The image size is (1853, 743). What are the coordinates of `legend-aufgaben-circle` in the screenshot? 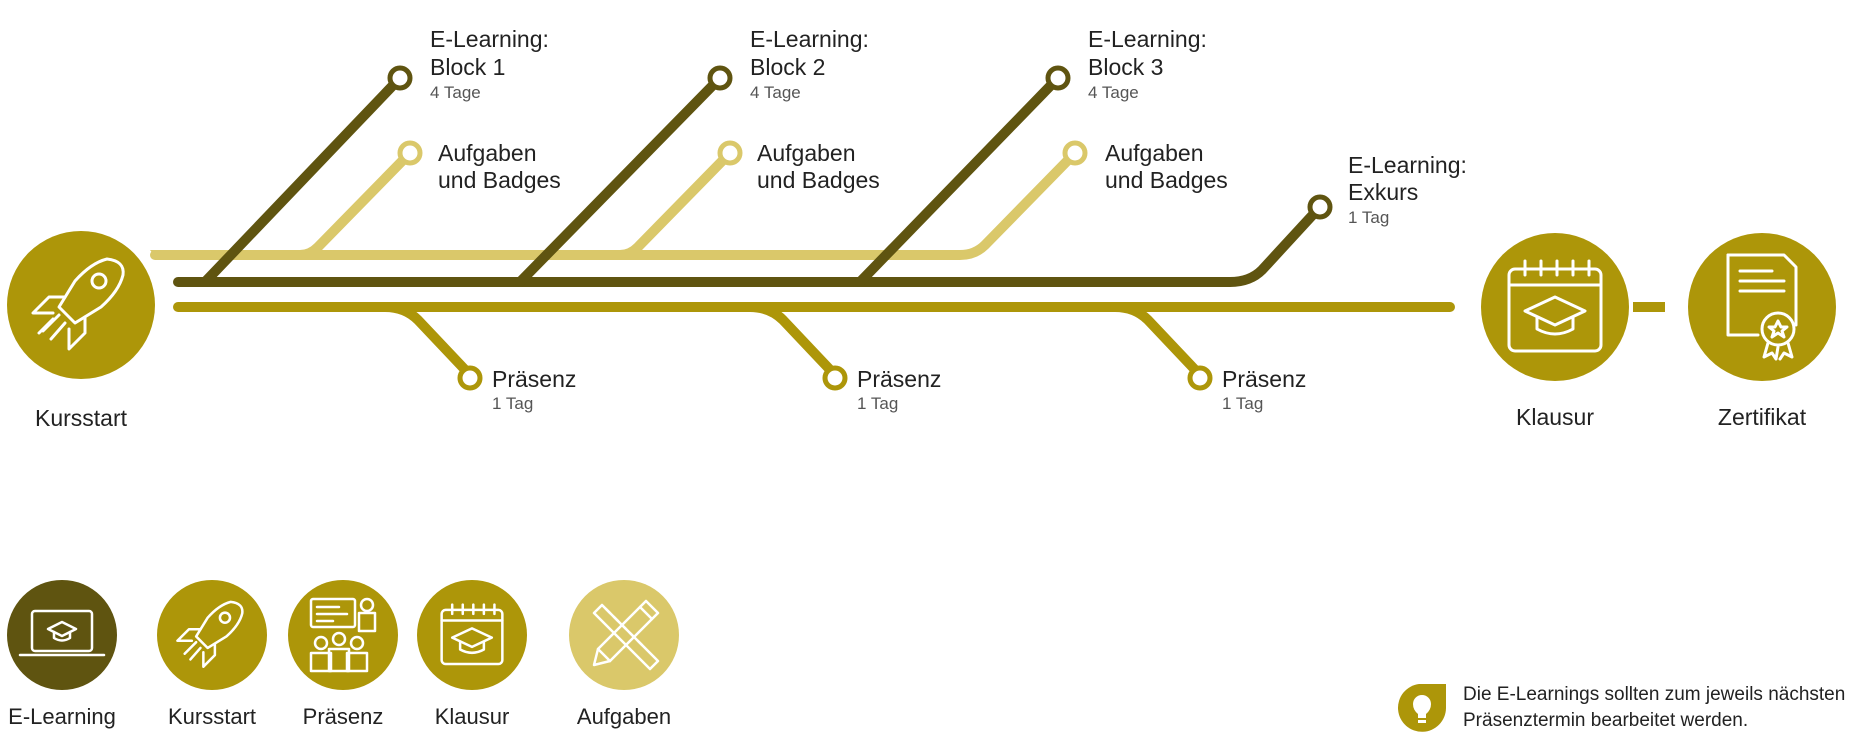 It's located at (624, 635).